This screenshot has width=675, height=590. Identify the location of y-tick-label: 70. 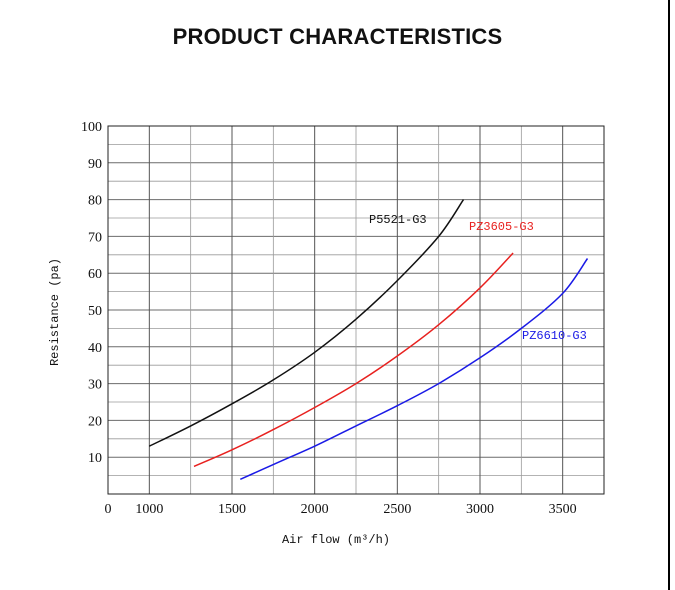
(95, 237).